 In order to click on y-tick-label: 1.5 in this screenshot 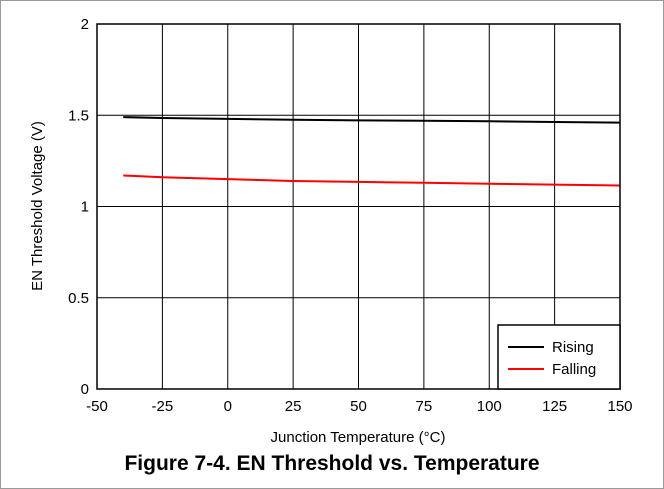, I will do `click(78, 115)`.